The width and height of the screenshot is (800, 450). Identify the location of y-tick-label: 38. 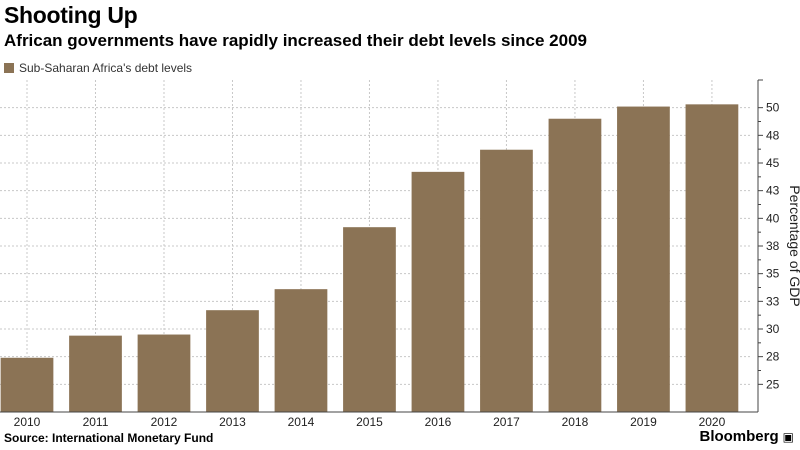
(773, 246).